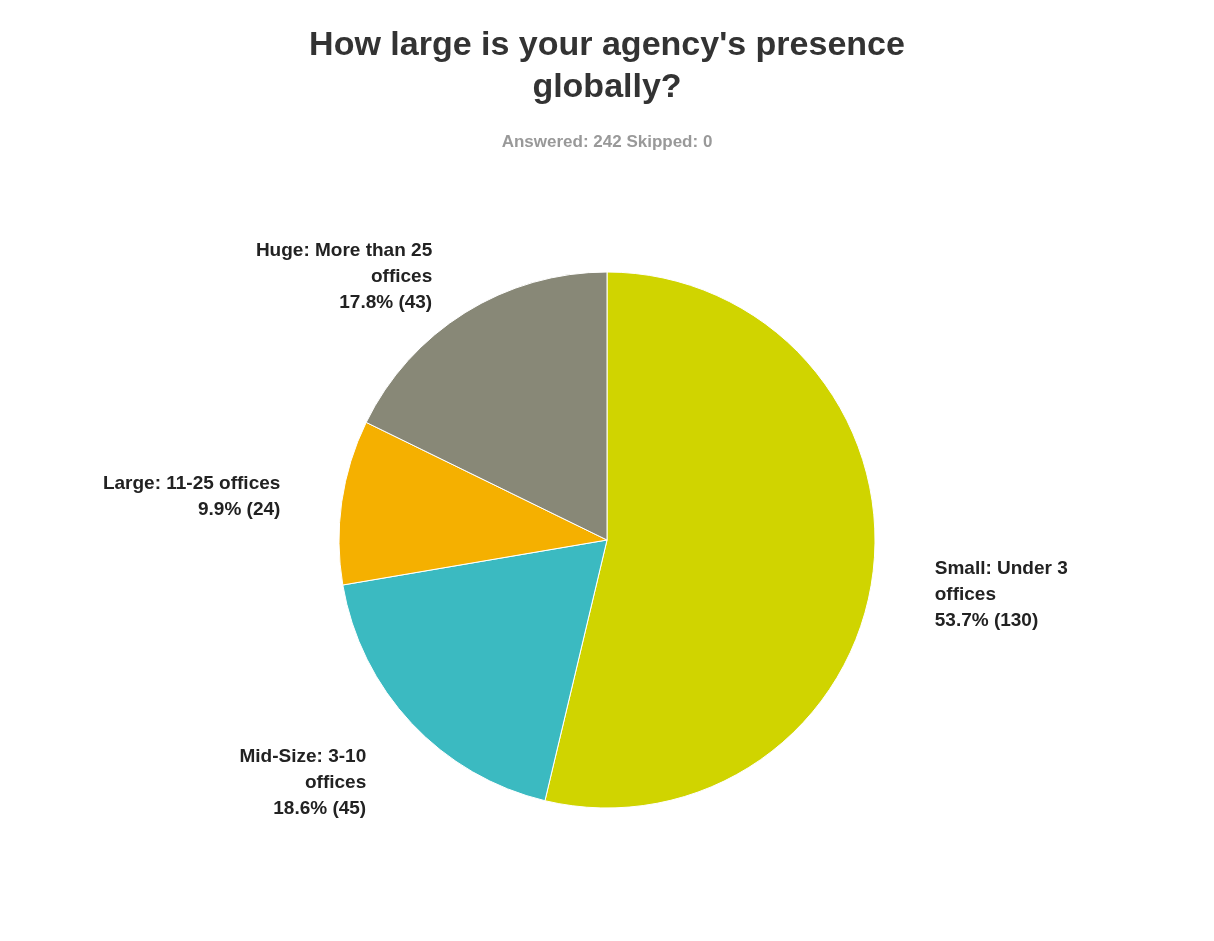  I want to click on slice-label: Large: 11-25 offices, so click(191, 483).